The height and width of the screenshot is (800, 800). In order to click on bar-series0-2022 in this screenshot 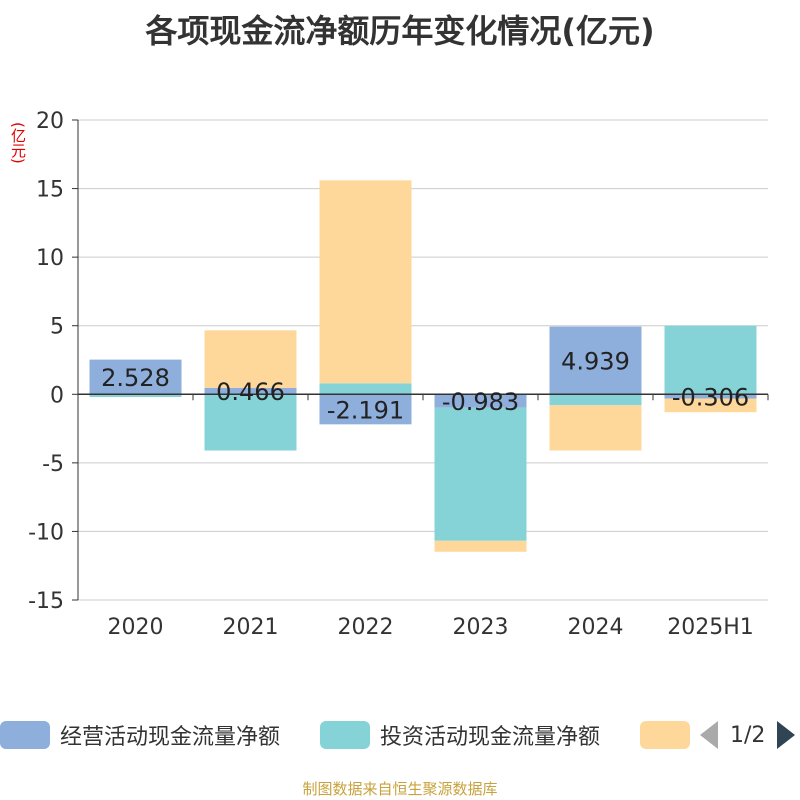, I will do `click(365, 409)`.